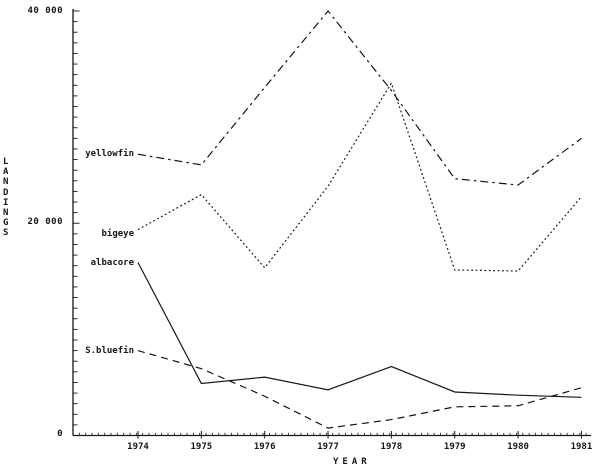 The image size is (600, 472). What do you see at coordinates (518, 447) in the screenshot?
I see `x-tick-label-1980: 1980` at bounding box center [518, 447].